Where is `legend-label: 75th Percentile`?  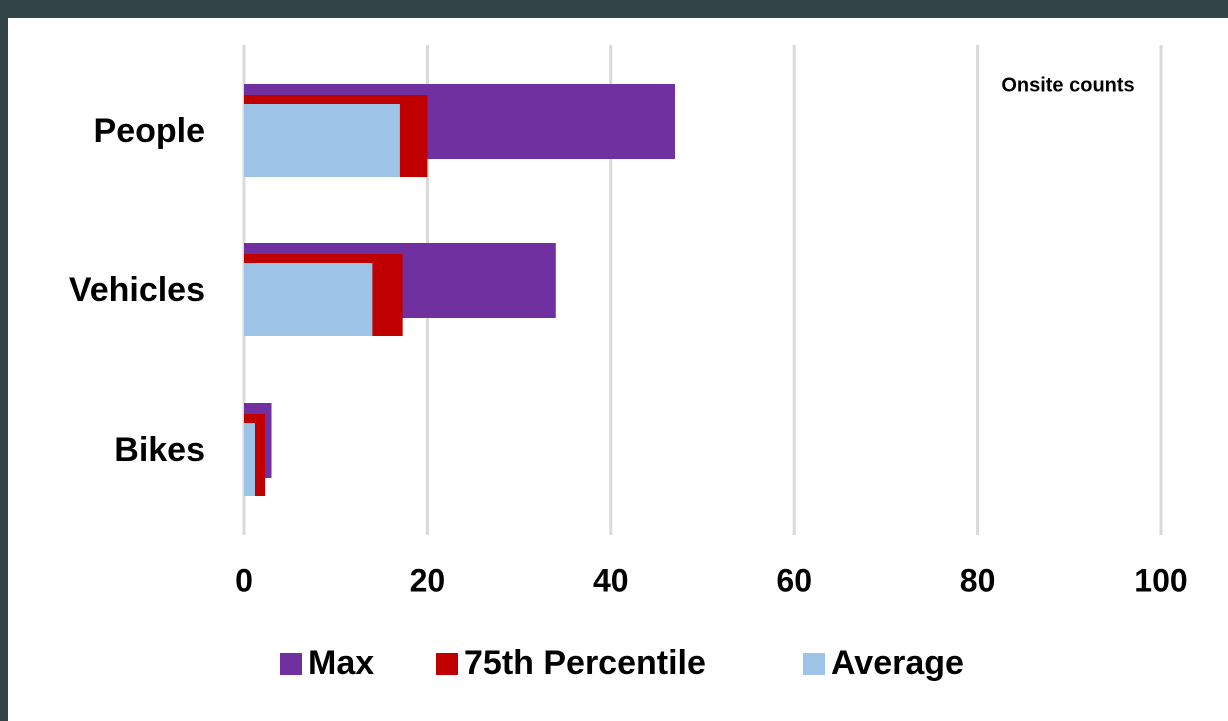
legend-label: 75th Percentile is located at coordinates (585, 663).